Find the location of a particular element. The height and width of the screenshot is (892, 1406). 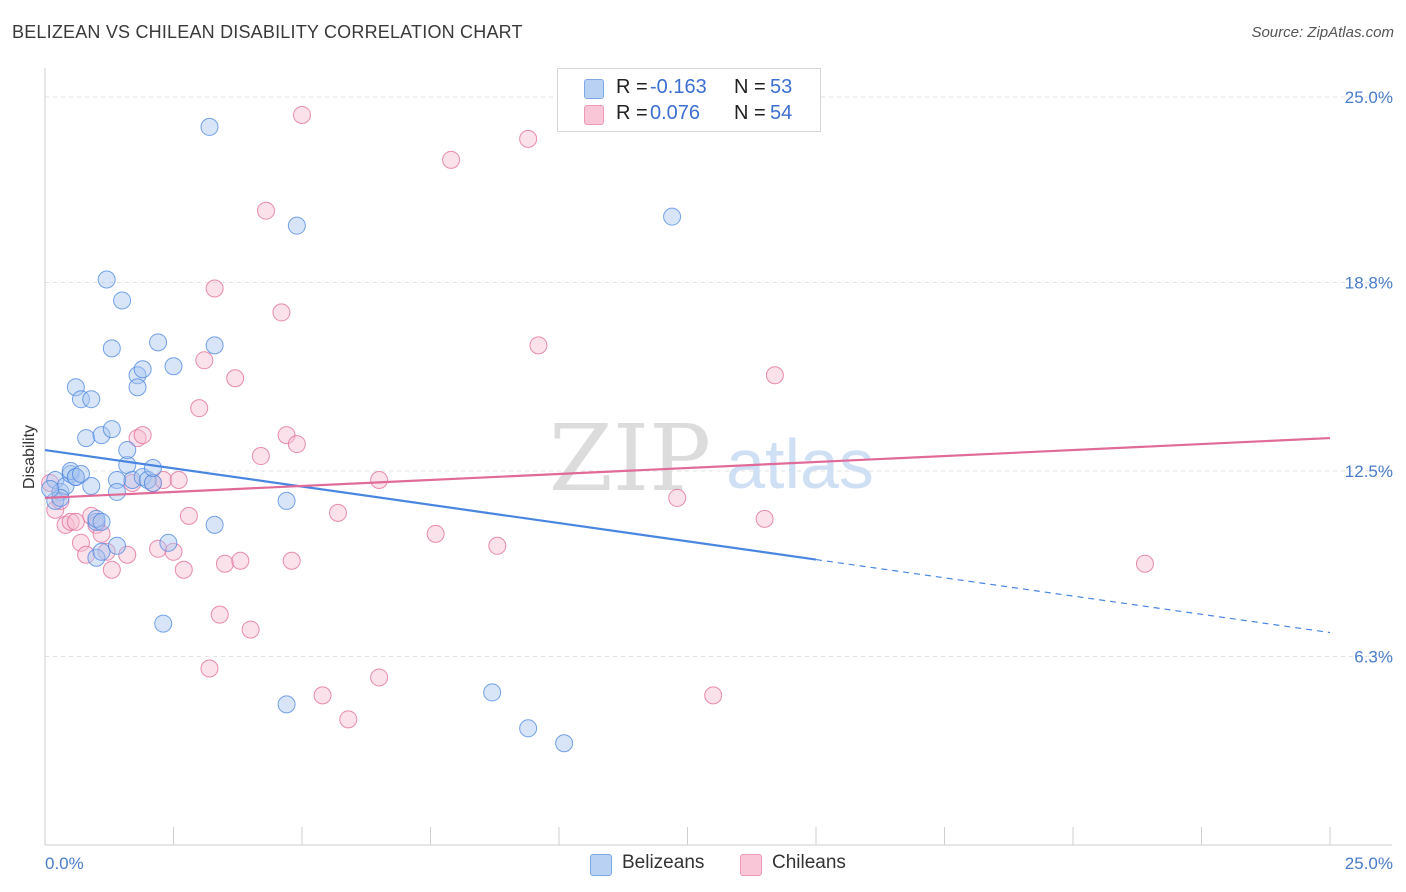

r-value: 0.076 is located at coordinates (675, 113).